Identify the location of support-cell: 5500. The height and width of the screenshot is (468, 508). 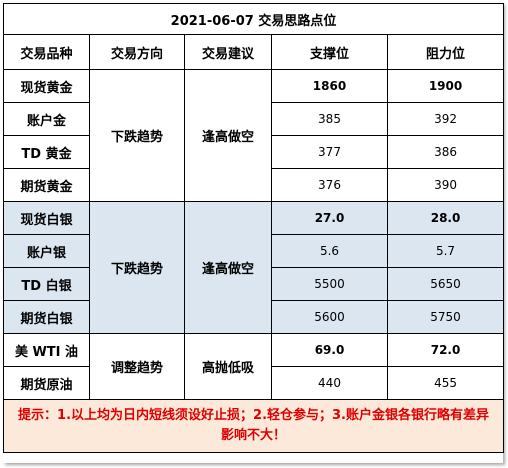
(329, 284).